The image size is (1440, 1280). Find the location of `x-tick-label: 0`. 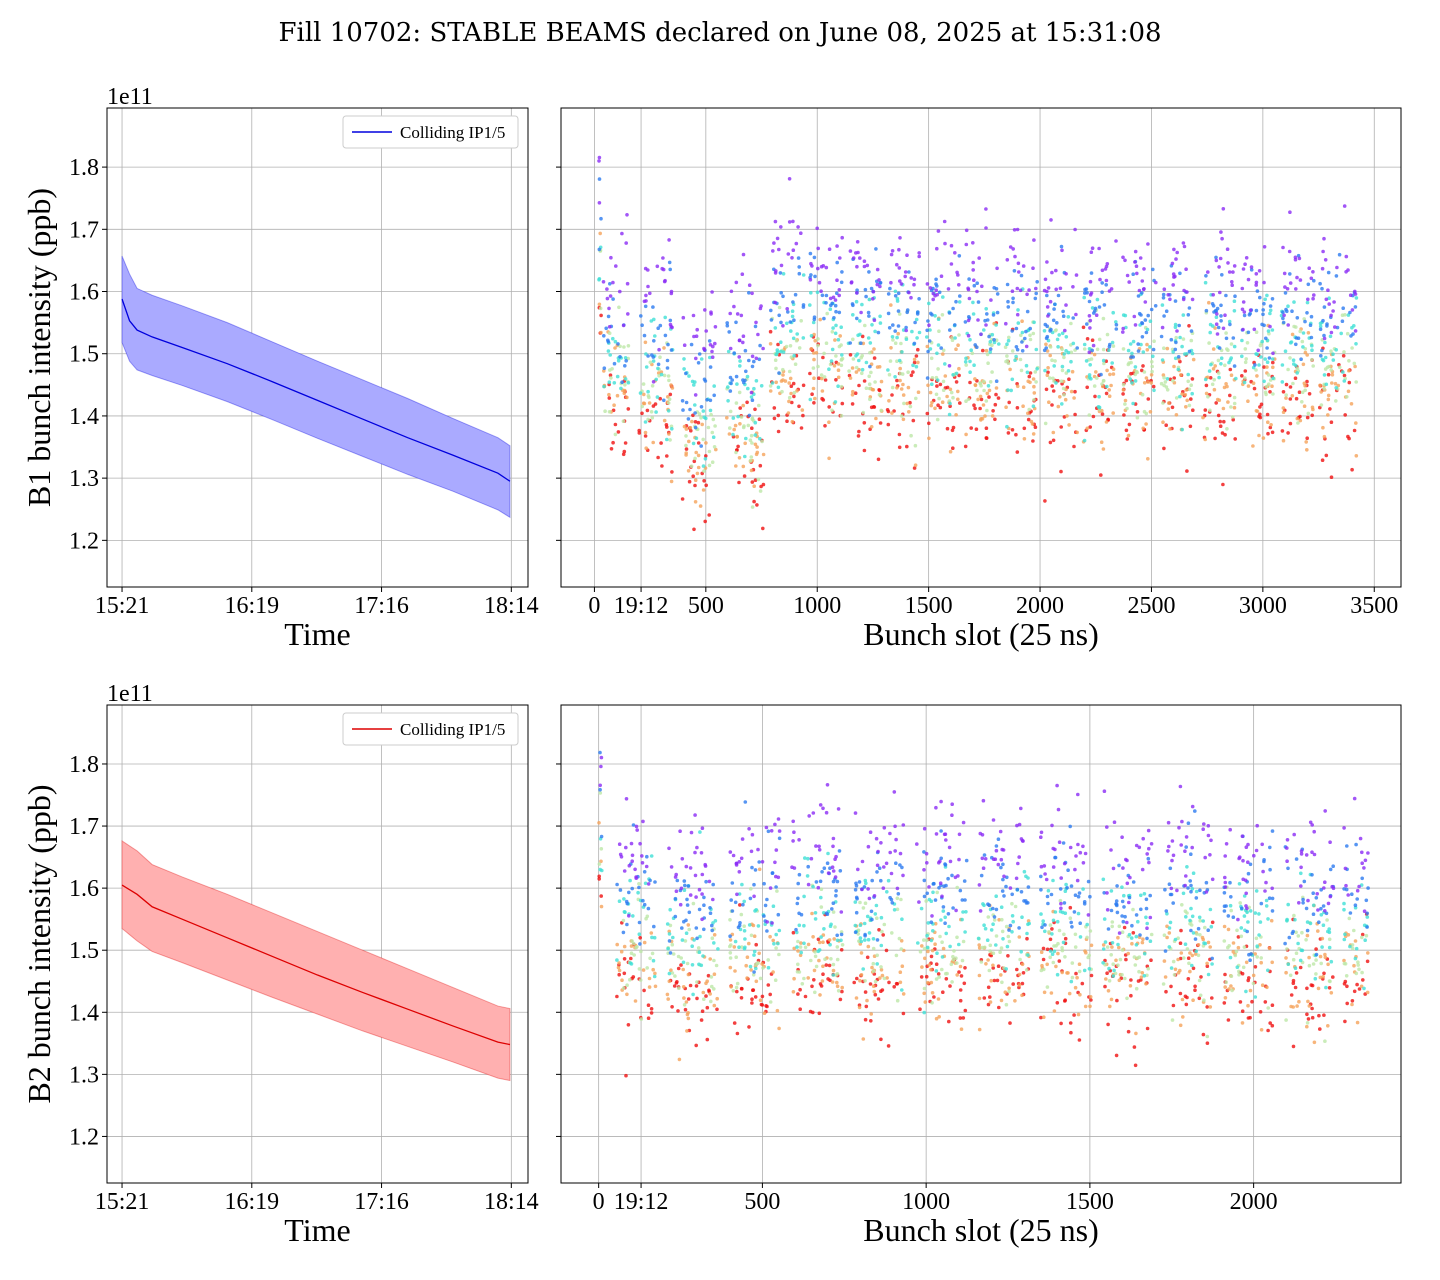

x-tick-label: 0 is located at coordinates (599, 1202).